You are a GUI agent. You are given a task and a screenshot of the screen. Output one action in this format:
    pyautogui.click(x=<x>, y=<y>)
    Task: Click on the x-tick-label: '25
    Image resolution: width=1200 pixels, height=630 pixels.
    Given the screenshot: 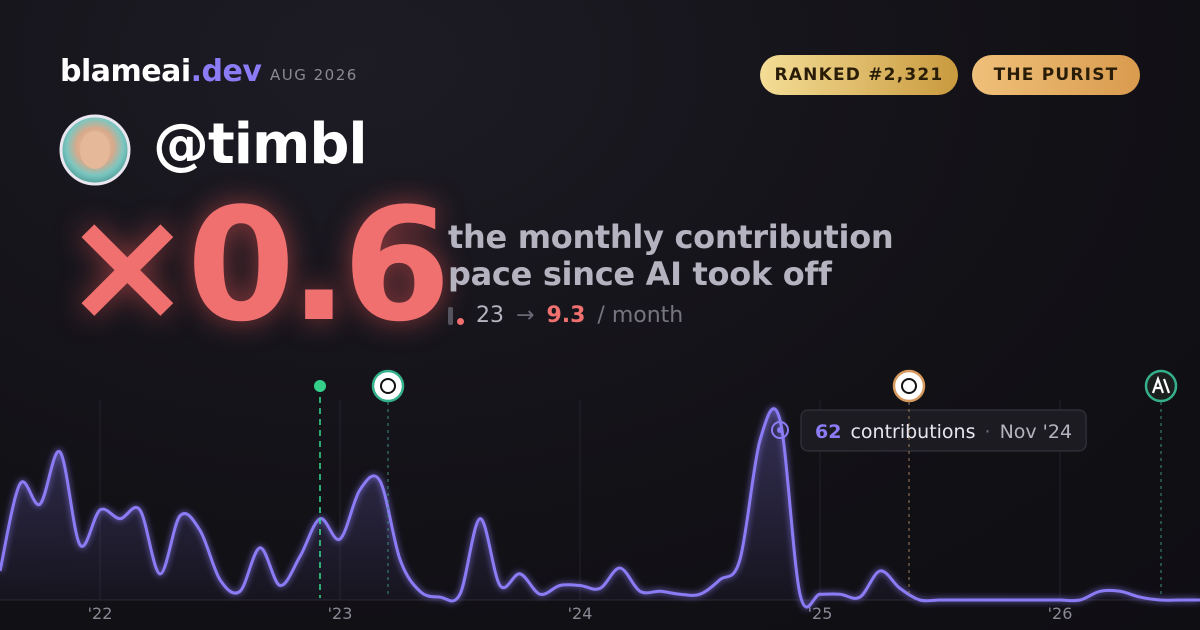 What is the action you would take?
    pyautogui.click(x=820, y=613)
    